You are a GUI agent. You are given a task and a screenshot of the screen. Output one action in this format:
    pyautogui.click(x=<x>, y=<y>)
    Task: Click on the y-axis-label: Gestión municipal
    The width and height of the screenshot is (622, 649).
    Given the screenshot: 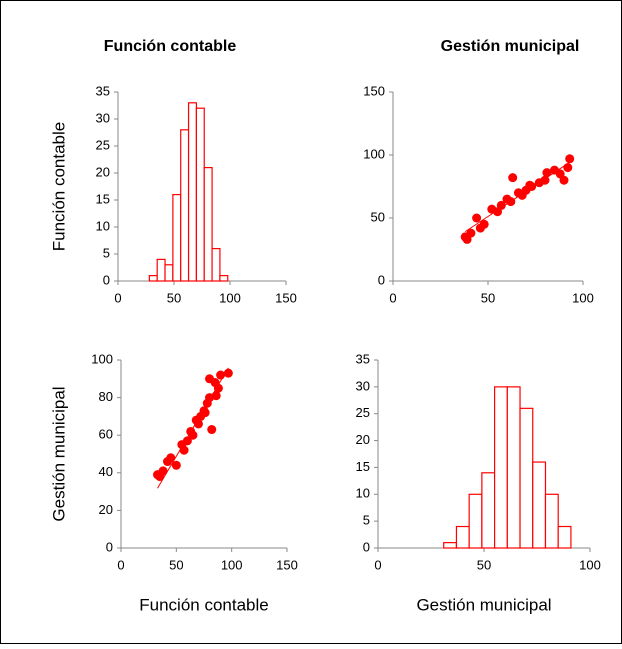 What is the action you would take?
    pyautogui.click(x=58, y=453)
    